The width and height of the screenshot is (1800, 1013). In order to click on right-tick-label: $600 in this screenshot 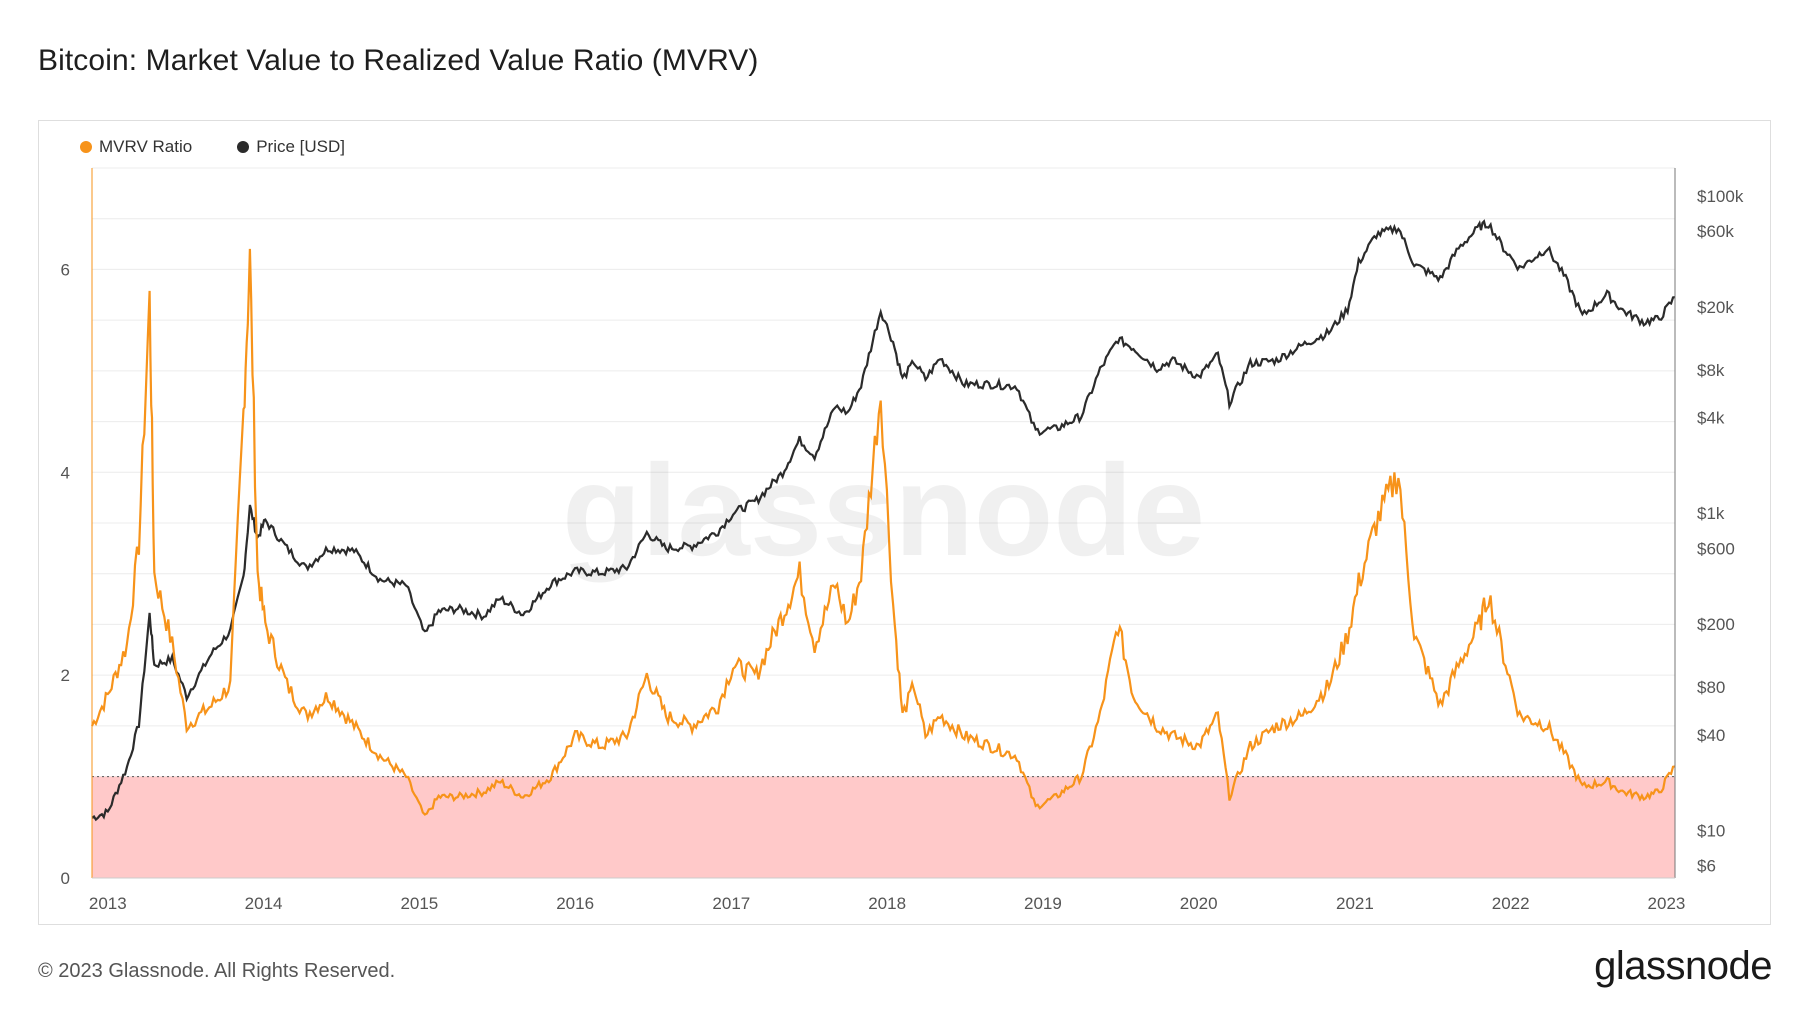, I will do `click(1716, 548)`.